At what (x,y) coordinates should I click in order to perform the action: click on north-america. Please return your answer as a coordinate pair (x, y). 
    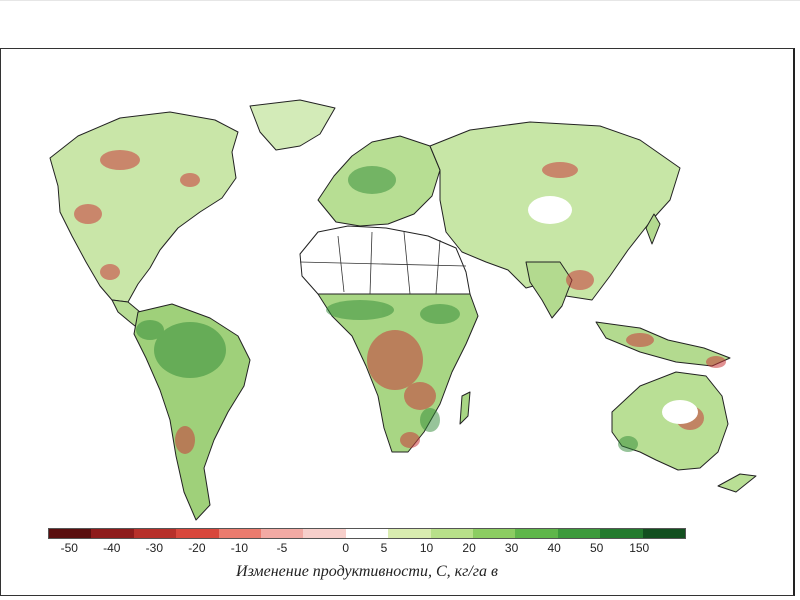
    Looking at the image, I should click on (144, 207).